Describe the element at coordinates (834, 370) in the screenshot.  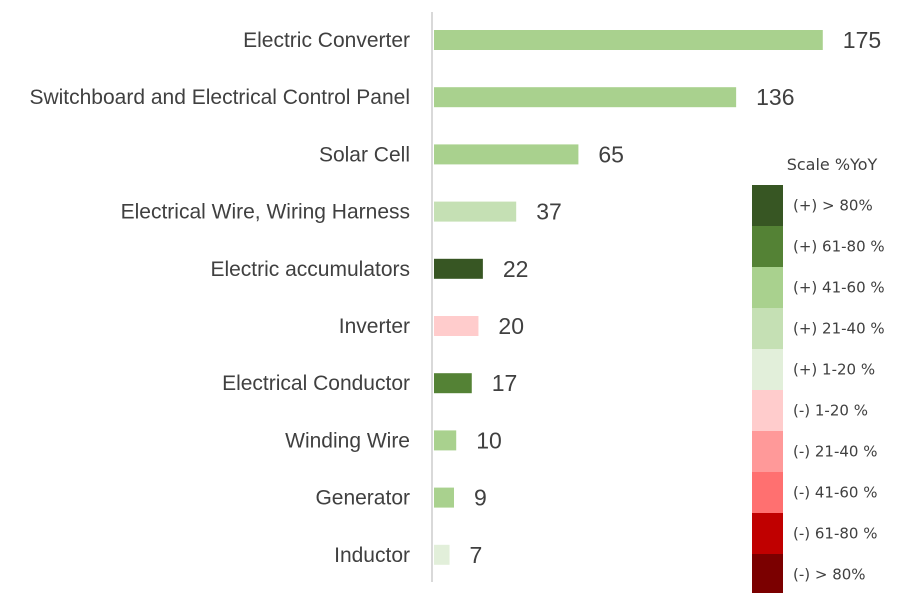
I see `legend-label: (+) 1-20 %` at that location.